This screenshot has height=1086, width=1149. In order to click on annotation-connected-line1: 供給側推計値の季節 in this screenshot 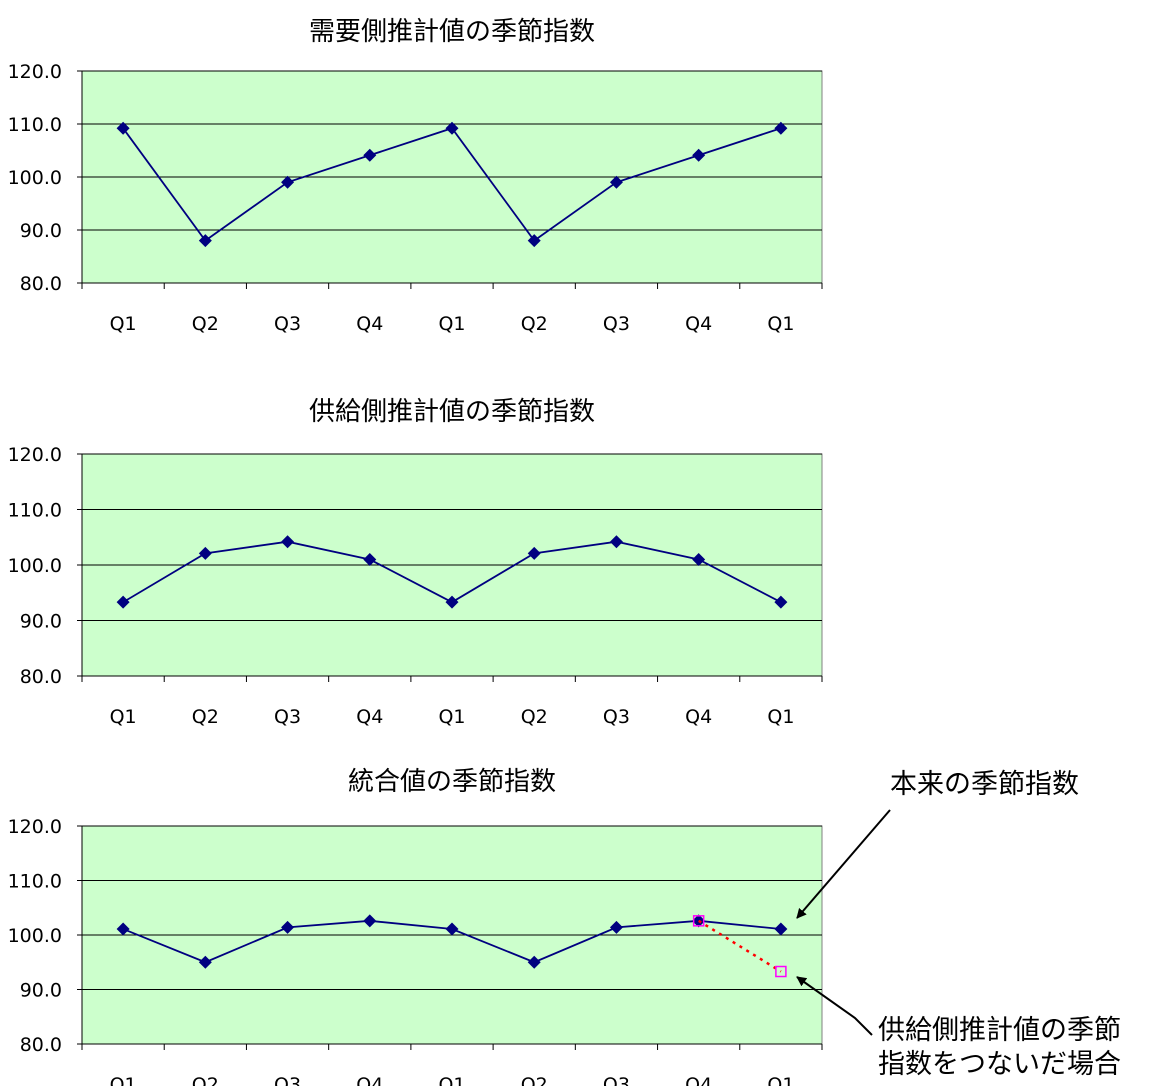, I will do `click(999, 1030)`.